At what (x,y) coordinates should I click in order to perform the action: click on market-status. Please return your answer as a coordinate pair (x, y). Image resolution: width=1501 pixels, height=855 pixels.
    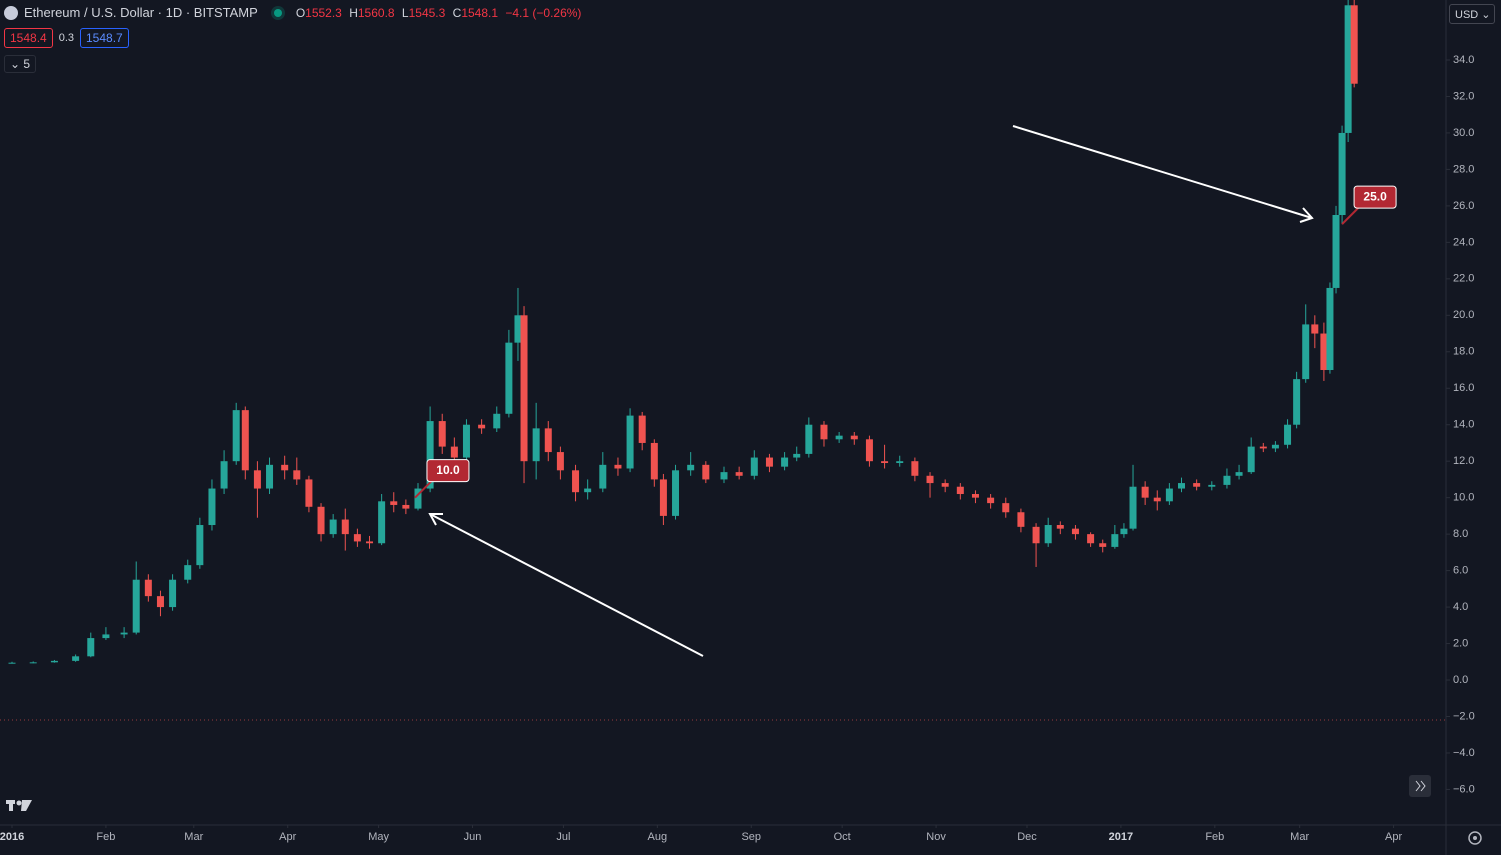
    Looking at the image, I should click on (277, 12).